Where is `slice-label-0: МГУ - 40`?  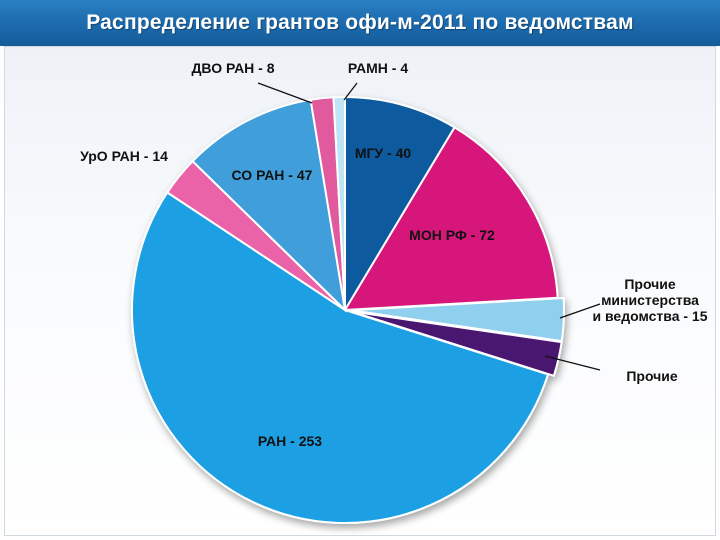
slice-label-0: МГУ - 40 is located at coordinates (383, 153).